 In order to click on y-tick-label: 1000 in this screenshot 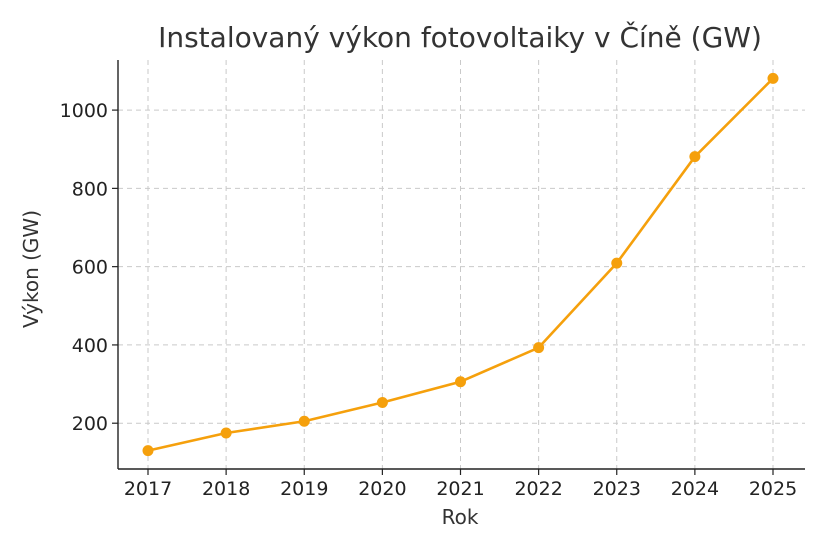, I will do `click(84, 111)`.